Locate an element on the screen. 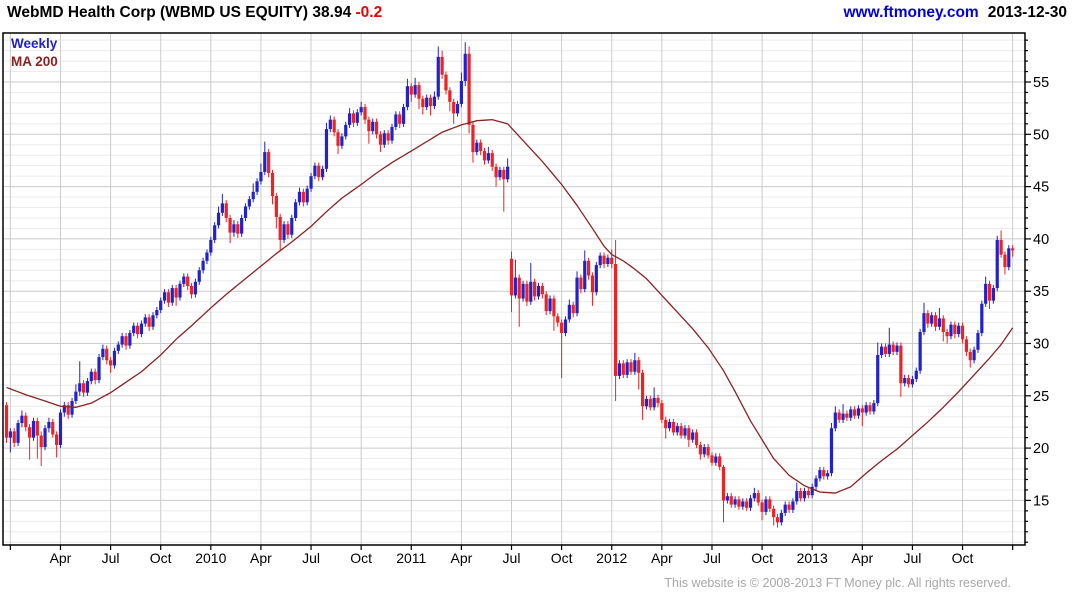  y-axis-label: 55 is located at coordinates (1041, 83).